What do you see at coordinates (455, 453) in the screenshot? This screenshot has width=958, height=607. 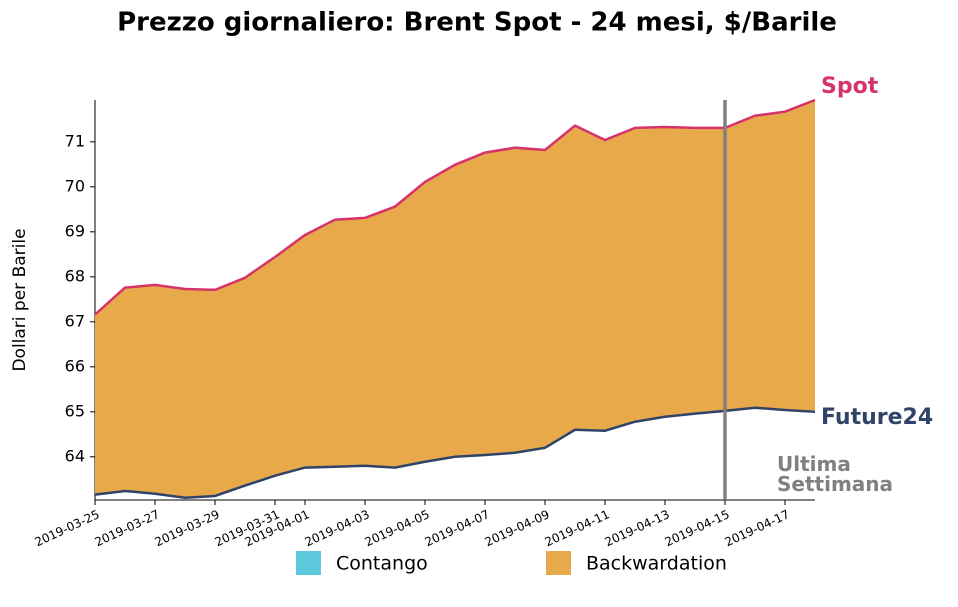 I see `series-line` at bounding box center [455, 453].